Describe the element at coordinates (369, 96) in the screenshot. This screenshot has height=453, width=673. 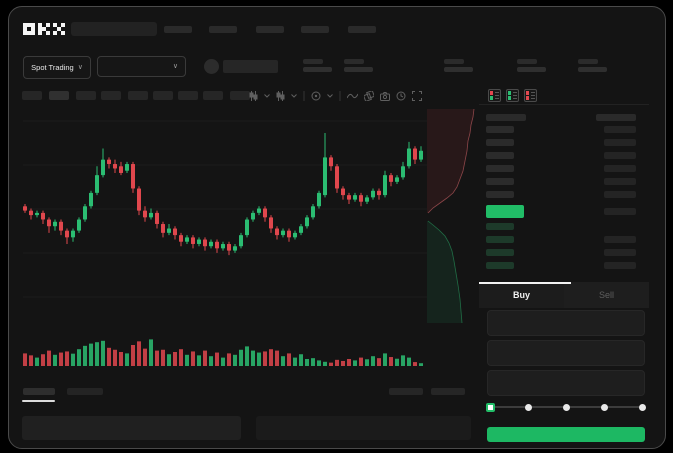
I see `compare-layers-icon` at that location.